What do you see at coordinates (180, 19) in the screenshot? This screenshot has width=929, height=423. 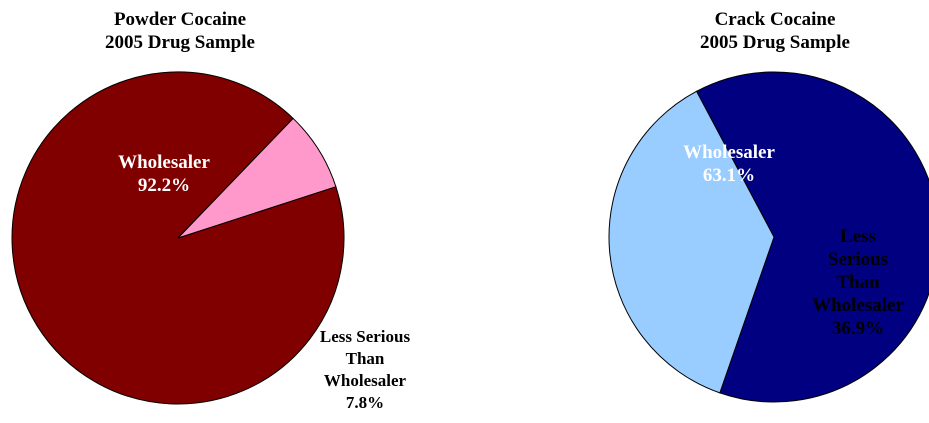 I see `chart-title-line-1: Powder Cocaine` at bounding box center [180, 19].